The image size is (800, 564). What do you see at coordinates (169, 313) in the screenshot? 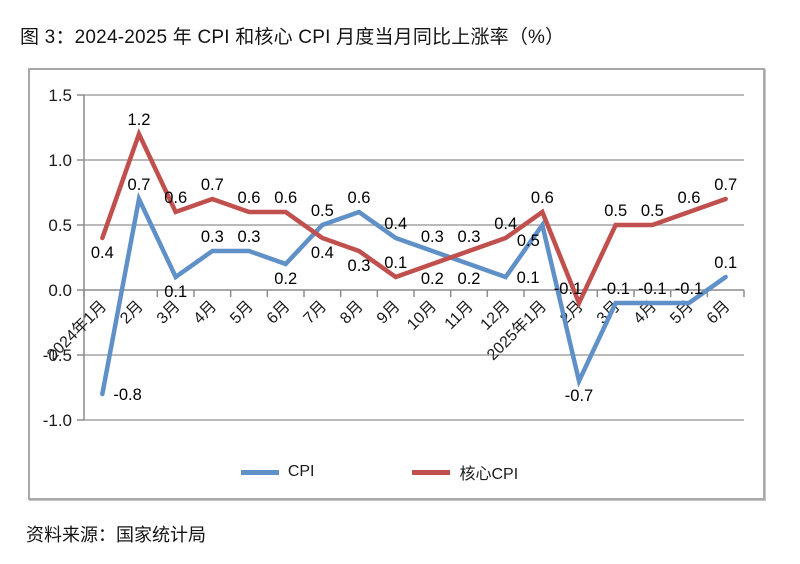
I see `x-axis-label: 3月` at bounding box center [169, 313].